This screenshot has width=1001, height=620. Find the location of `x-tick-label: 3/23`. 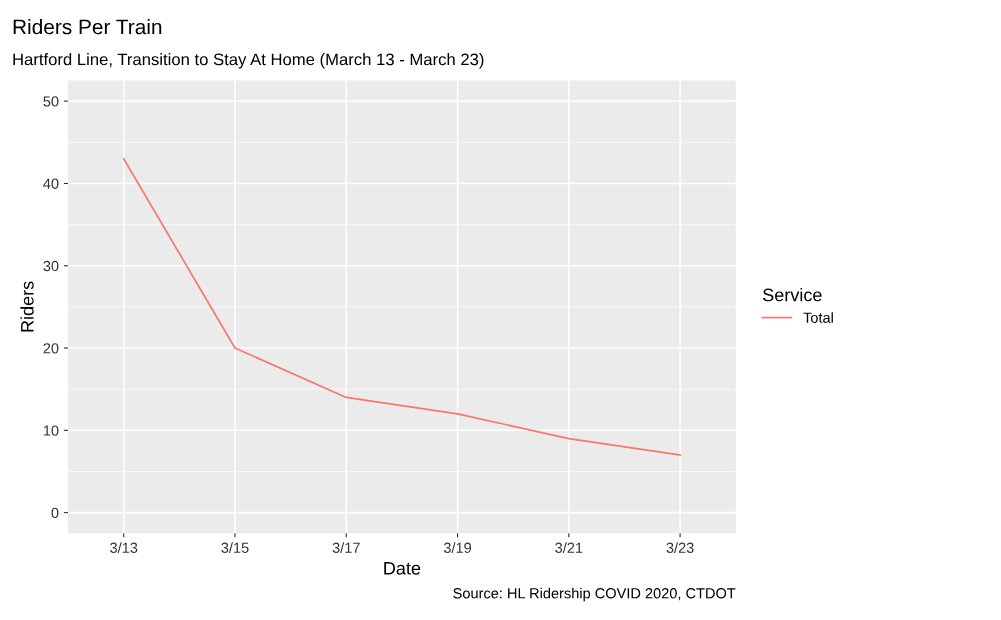

x-tick-label: 3/23 is located at coordinates (680, 547).